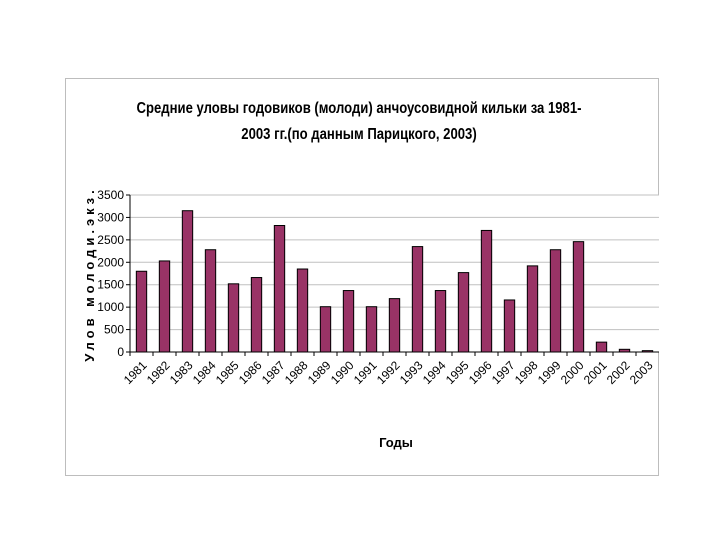  What do you see at coordinates (279, 289) in the screenshot?
I see `bar-1987` at bounding box center [279, 289].